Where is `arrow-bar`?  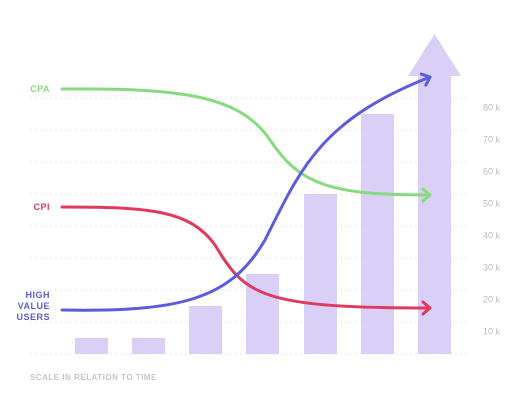
arrow-bar is located at coordinates (434, 194).